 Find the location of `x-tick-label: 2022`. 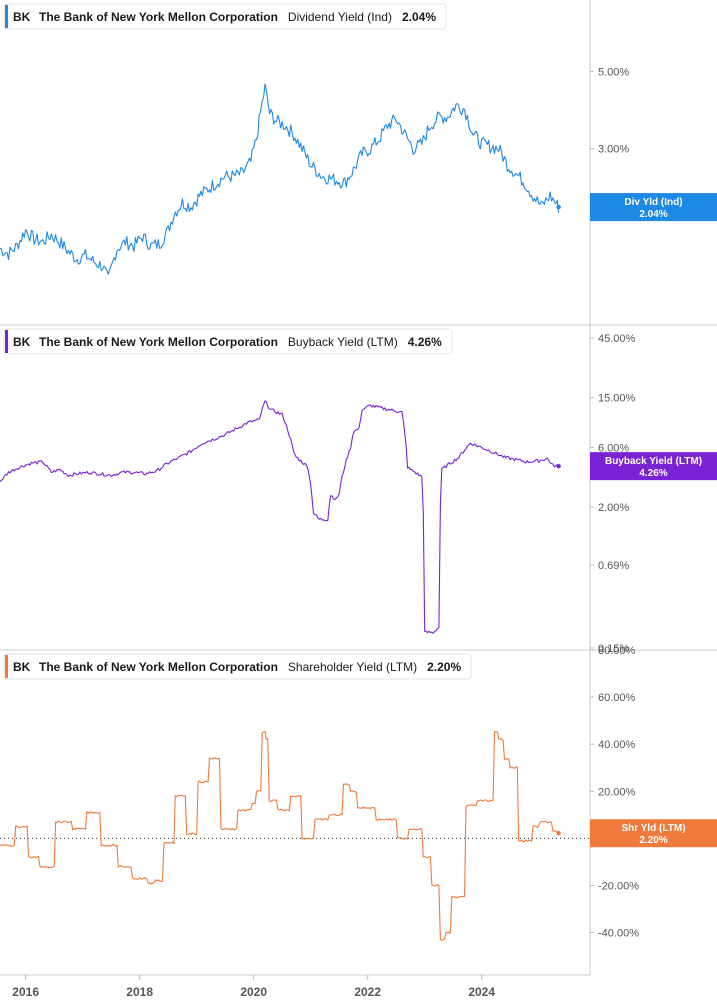

x-tick-label: 2022 is located at coordinates (367, 992).